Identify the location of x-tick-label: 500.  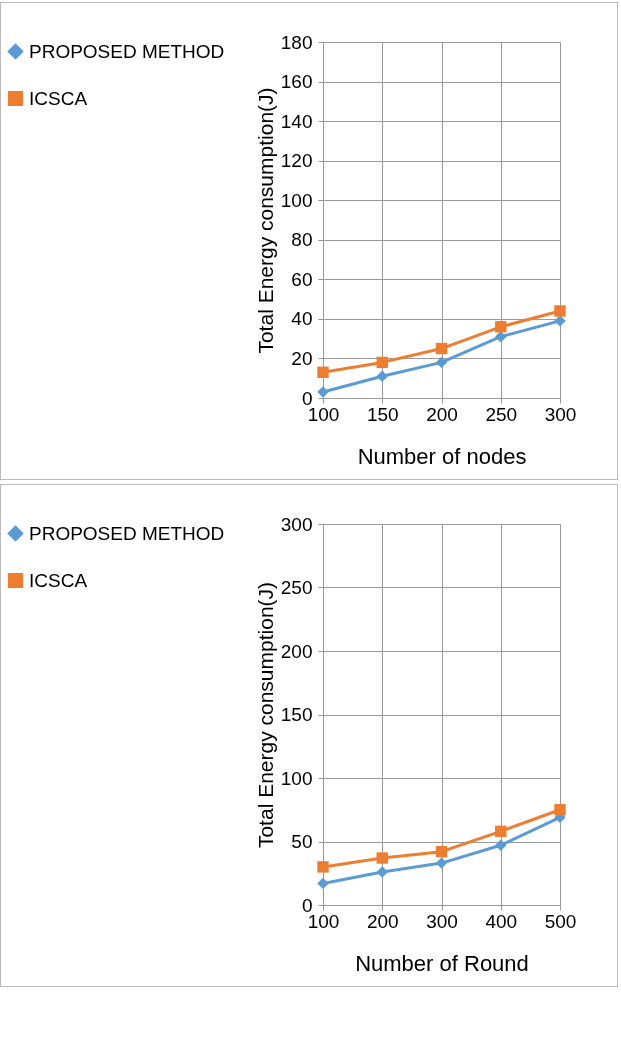
(560, 921).